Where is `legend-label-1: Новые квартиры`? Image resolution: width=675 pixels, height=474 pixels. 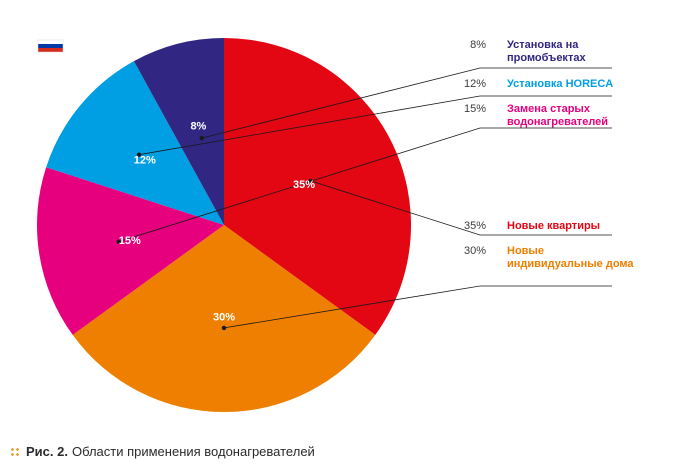
legend-label-1: Новые квартиры is located at coordinates (553, 226).